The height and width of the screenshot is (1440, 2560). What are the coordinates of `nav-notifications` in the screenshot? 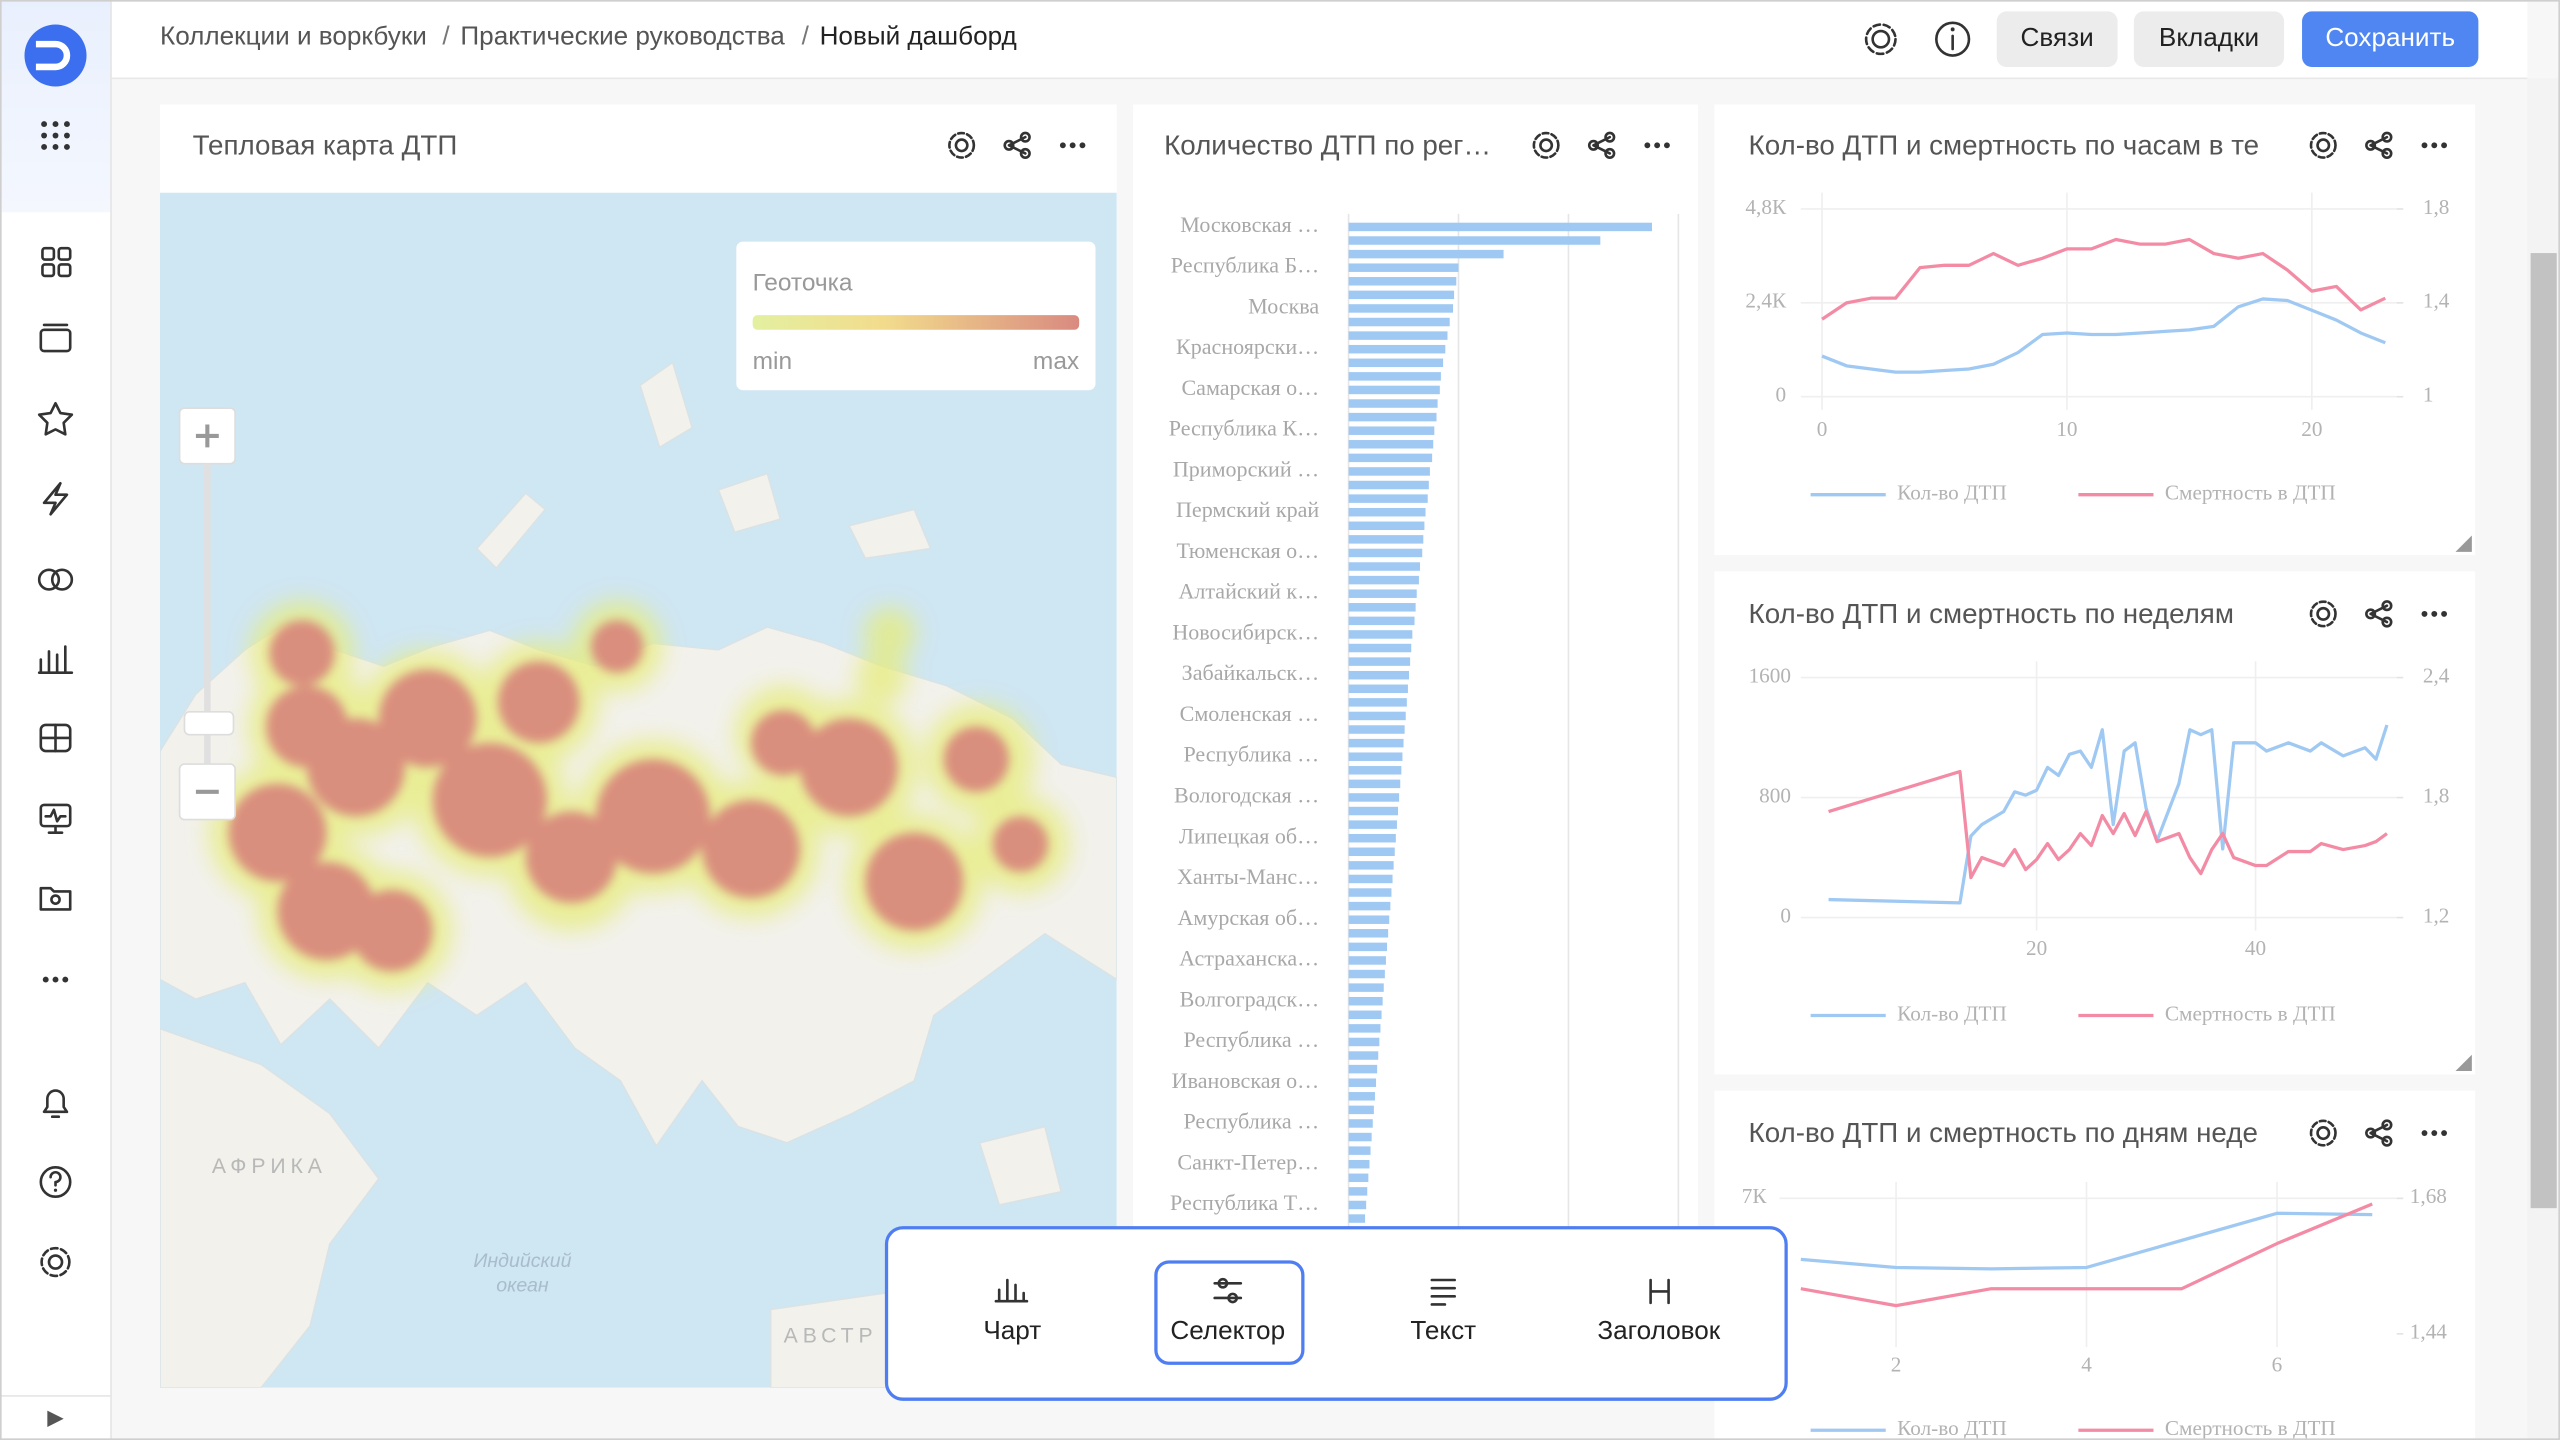 It's located at (55, 1104).